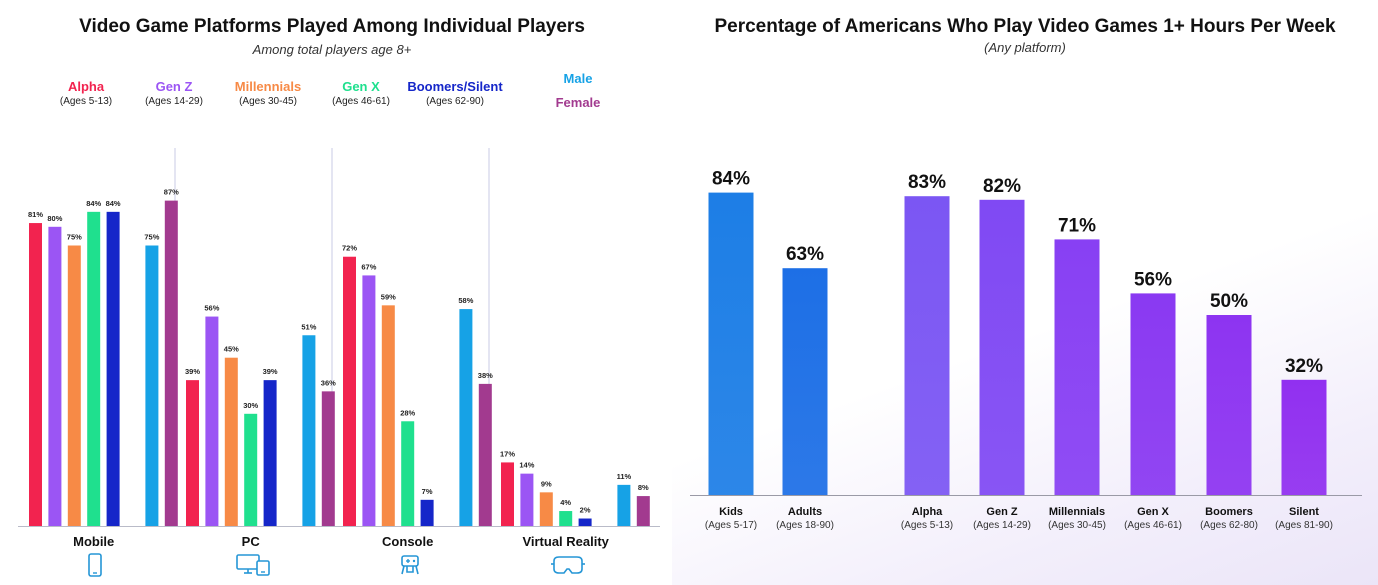 This screenshot has width=1378, height=585. What do you see at coordinates (1229, 512) in the screenshot?
I see `category-label-boomers: Boomers` at bounding box center [1229, 512].